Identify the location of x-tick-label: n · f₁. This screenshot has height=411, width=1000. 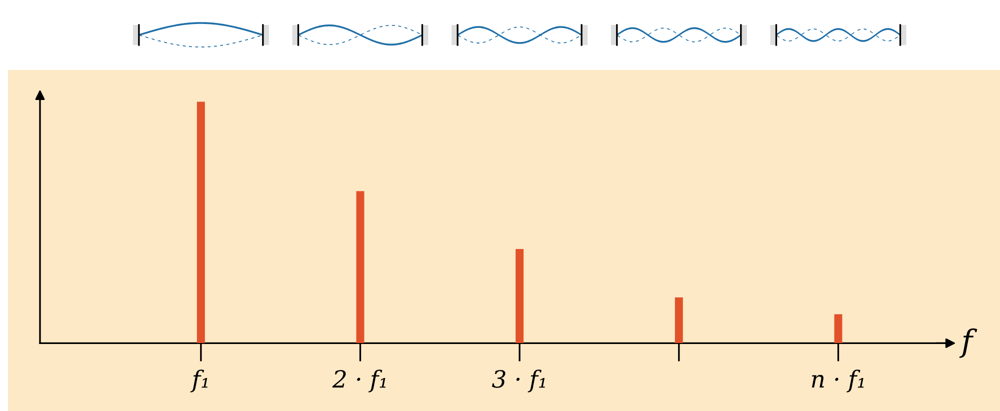
(838, 381).